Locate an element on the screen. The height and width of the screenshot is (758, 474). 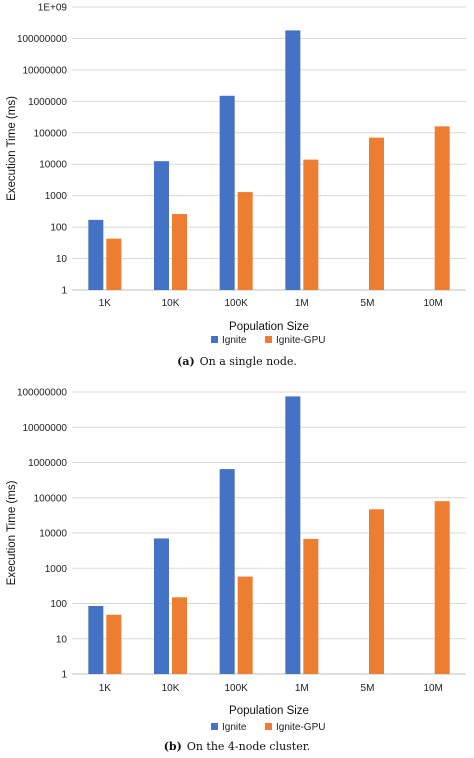
caption-text: On the 4-node cluster. is located at coordinates (248, 746).